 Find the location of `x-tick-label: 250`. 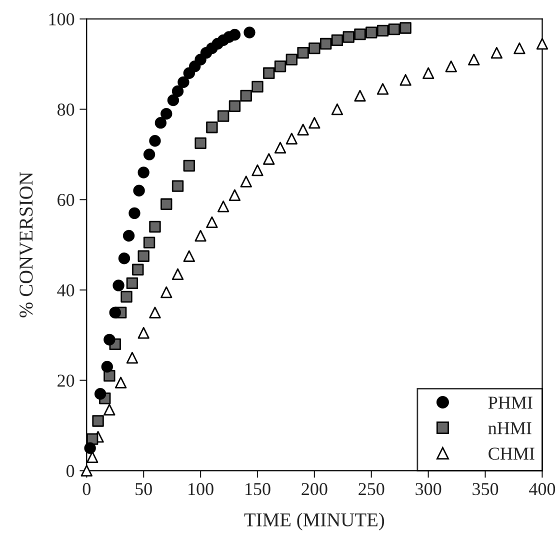

x-tick-label: 250 is located at coordinates (371, 489).